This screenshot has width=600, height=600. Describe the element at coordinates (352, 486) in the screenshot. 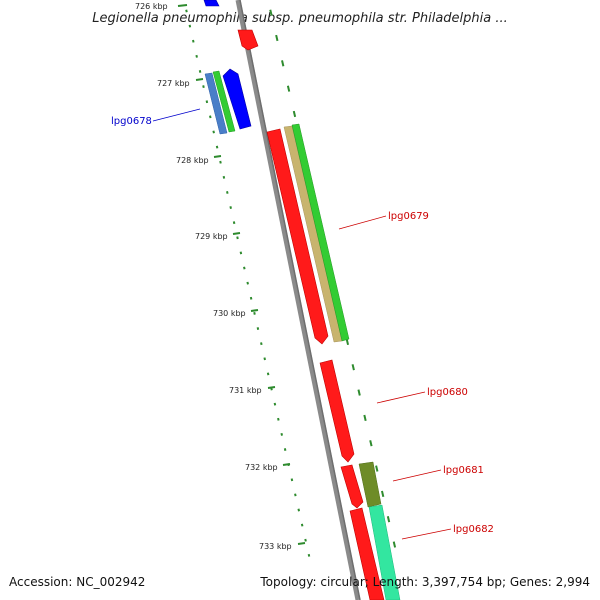

I see `gene-lpg0681-cds` at that location.